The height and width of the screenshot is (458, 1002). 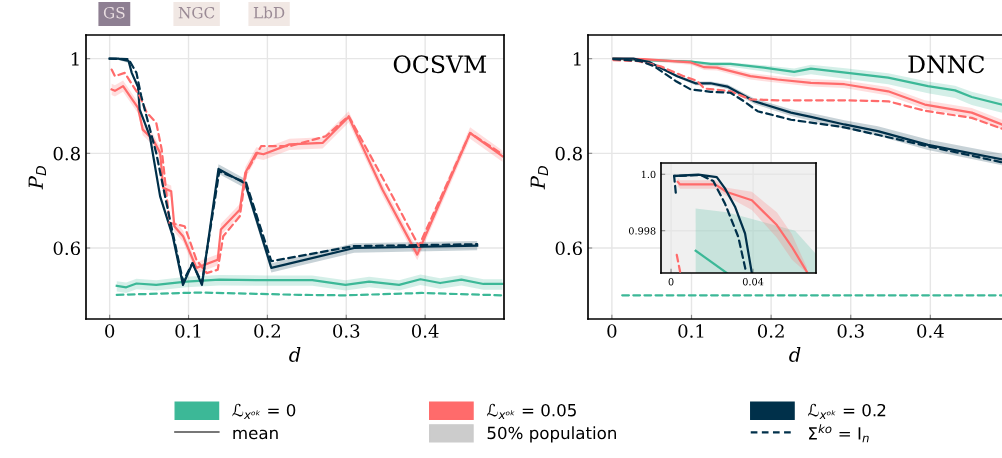 What do you see at coordinates (551, 434) in the screenshot?
I see `text: 50% population` at bounding box center [551, 434].